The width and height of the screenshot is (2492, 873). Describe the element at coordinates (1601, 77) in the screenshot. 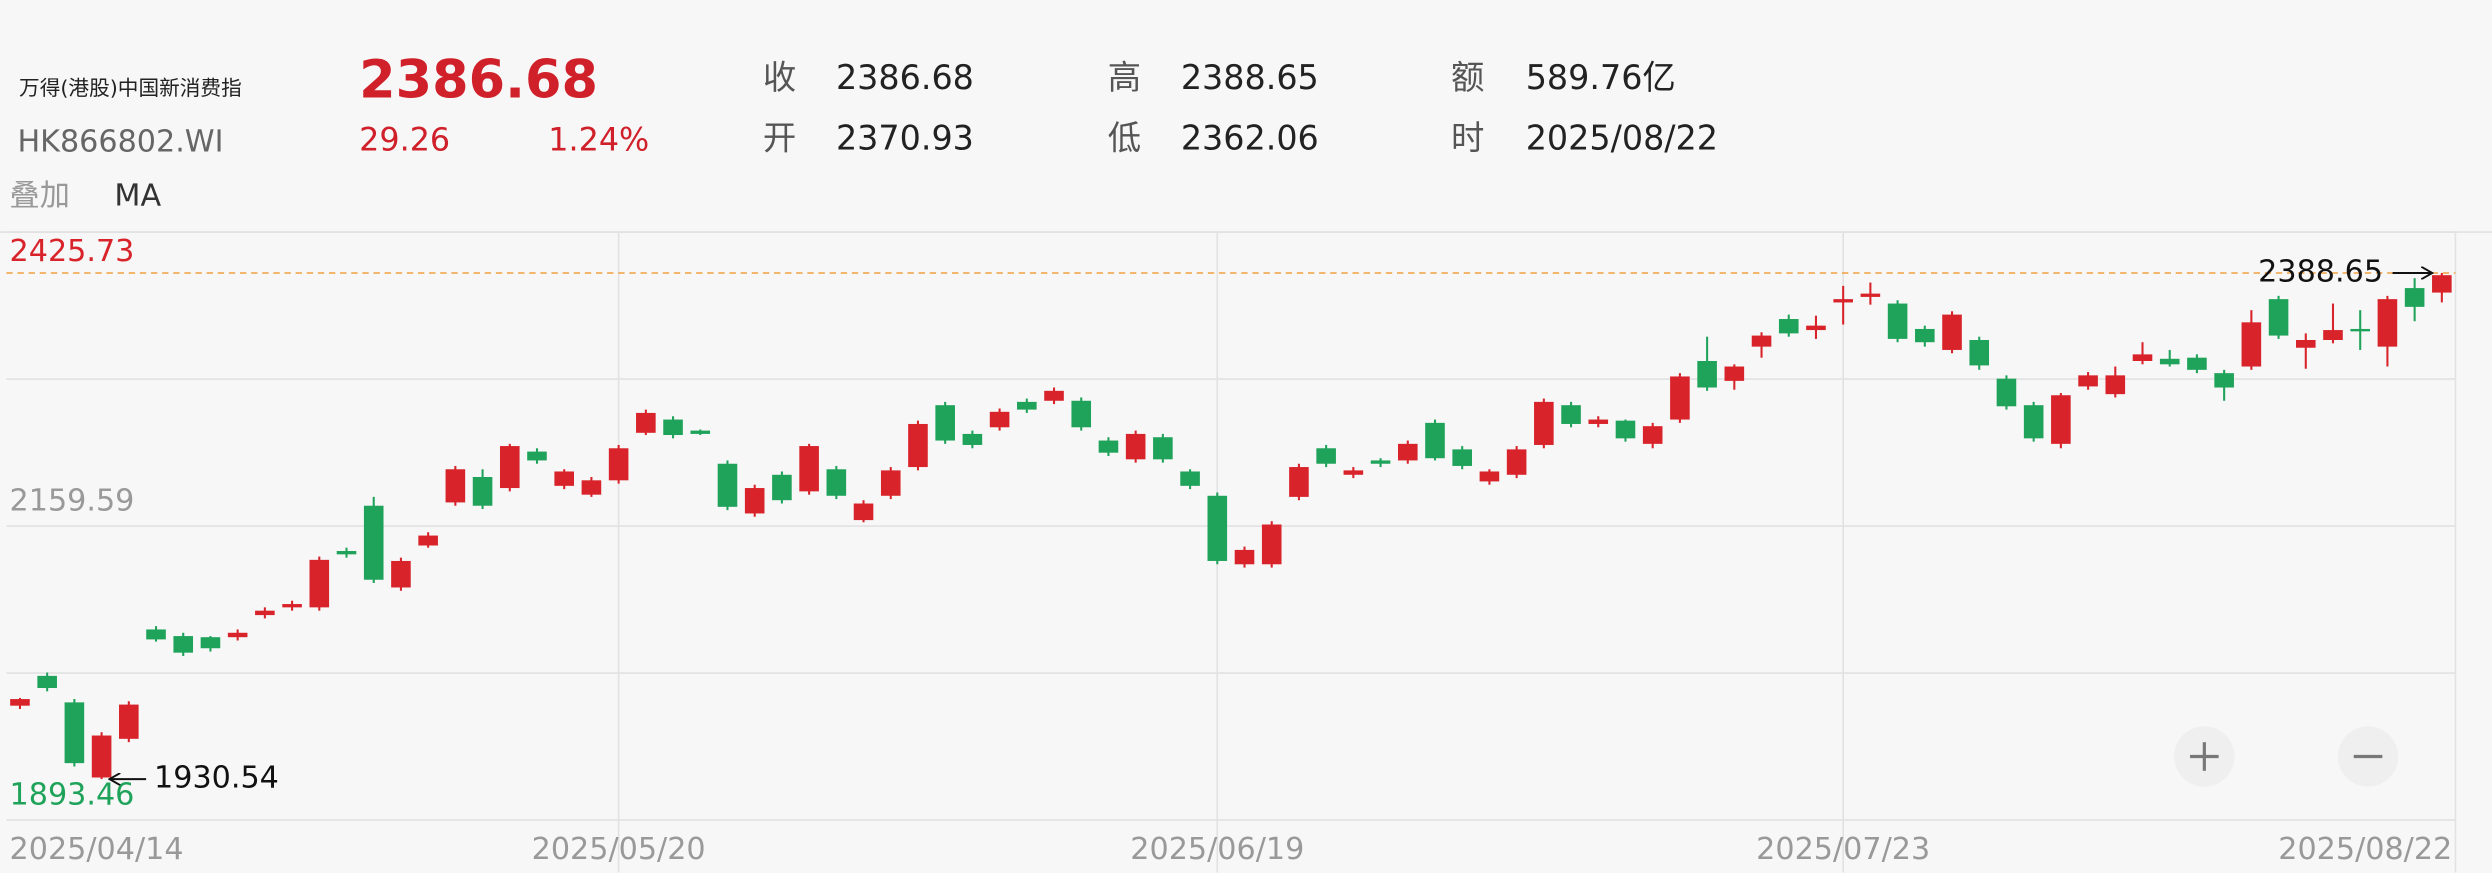

I see `quote-value: 589.76亿` at that location.